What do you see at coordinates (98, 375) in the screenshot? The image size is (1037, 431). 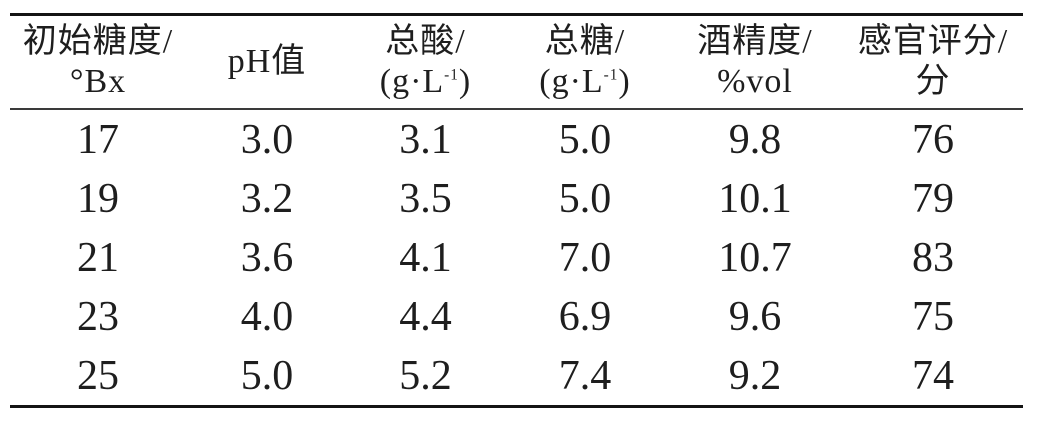 I see `cell-initial-sugar: 25` at bounding box center [98, 375].